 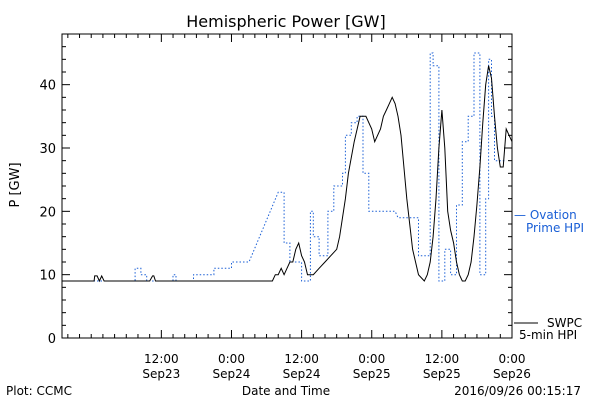 I want to click on y-tick-label: 40, so click(x=47, y=86).